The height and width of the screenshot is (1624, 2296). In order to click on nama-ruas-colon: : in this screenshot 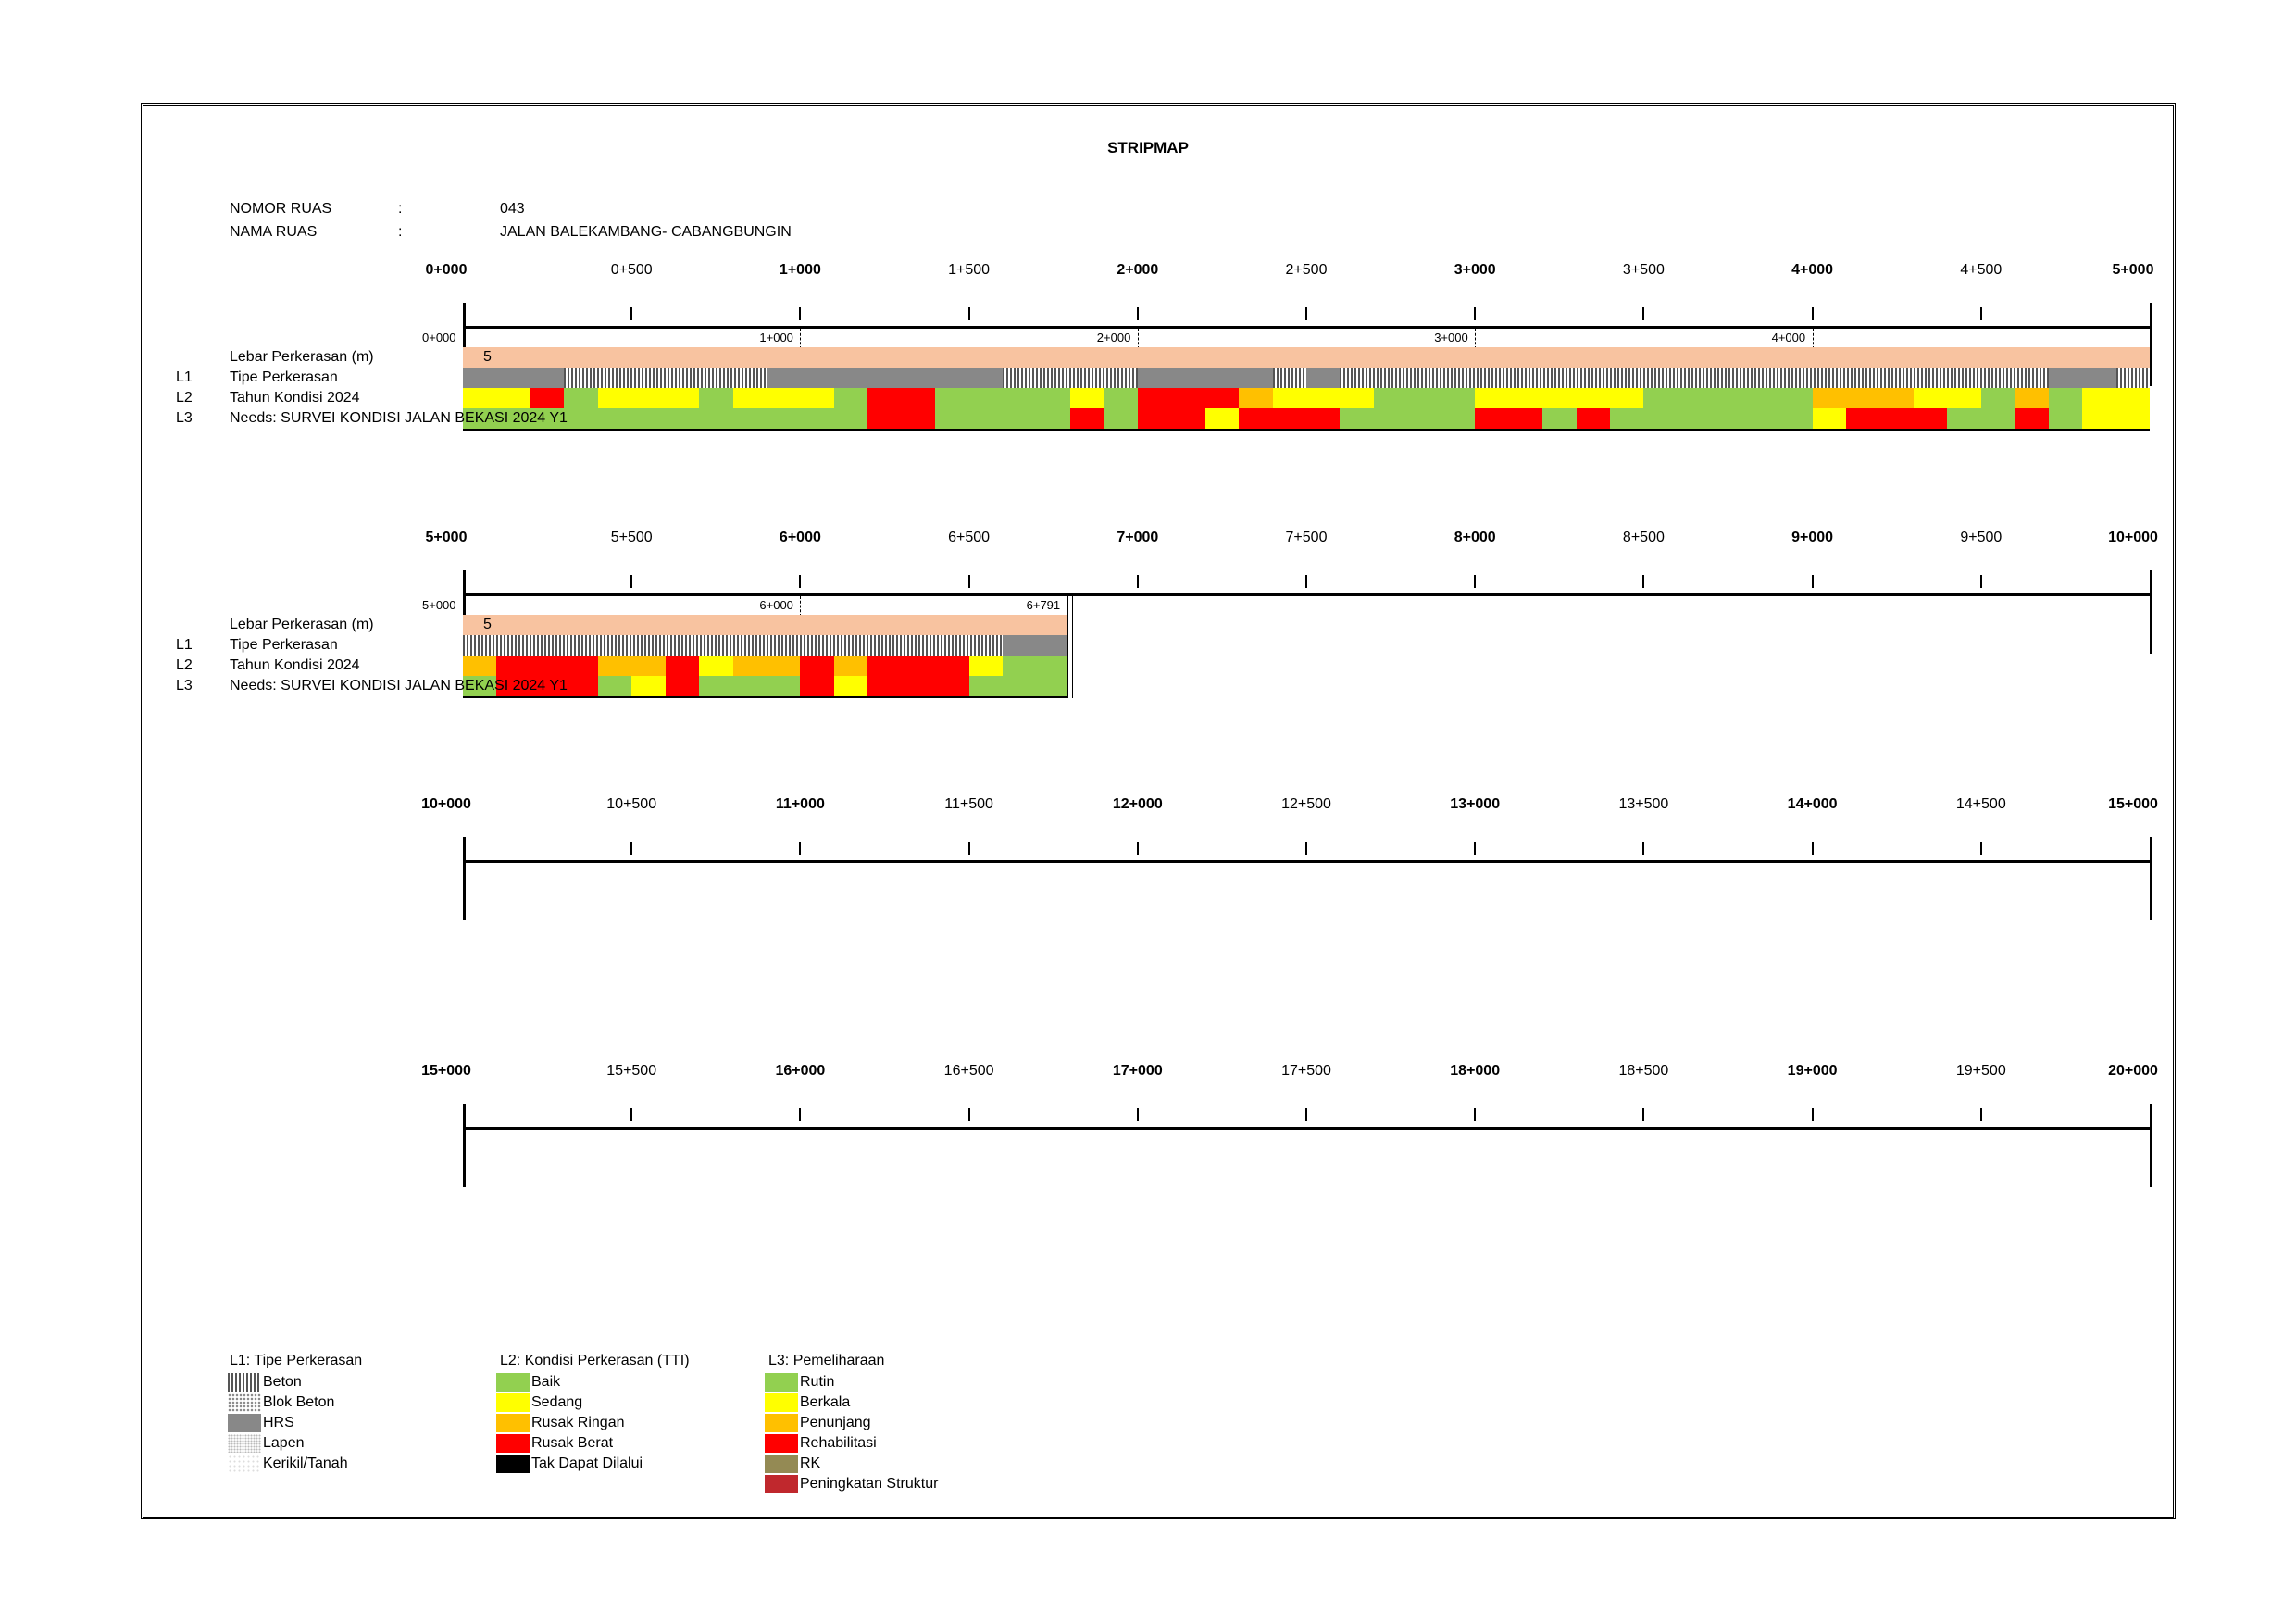, I will do `click(400, 232)`.